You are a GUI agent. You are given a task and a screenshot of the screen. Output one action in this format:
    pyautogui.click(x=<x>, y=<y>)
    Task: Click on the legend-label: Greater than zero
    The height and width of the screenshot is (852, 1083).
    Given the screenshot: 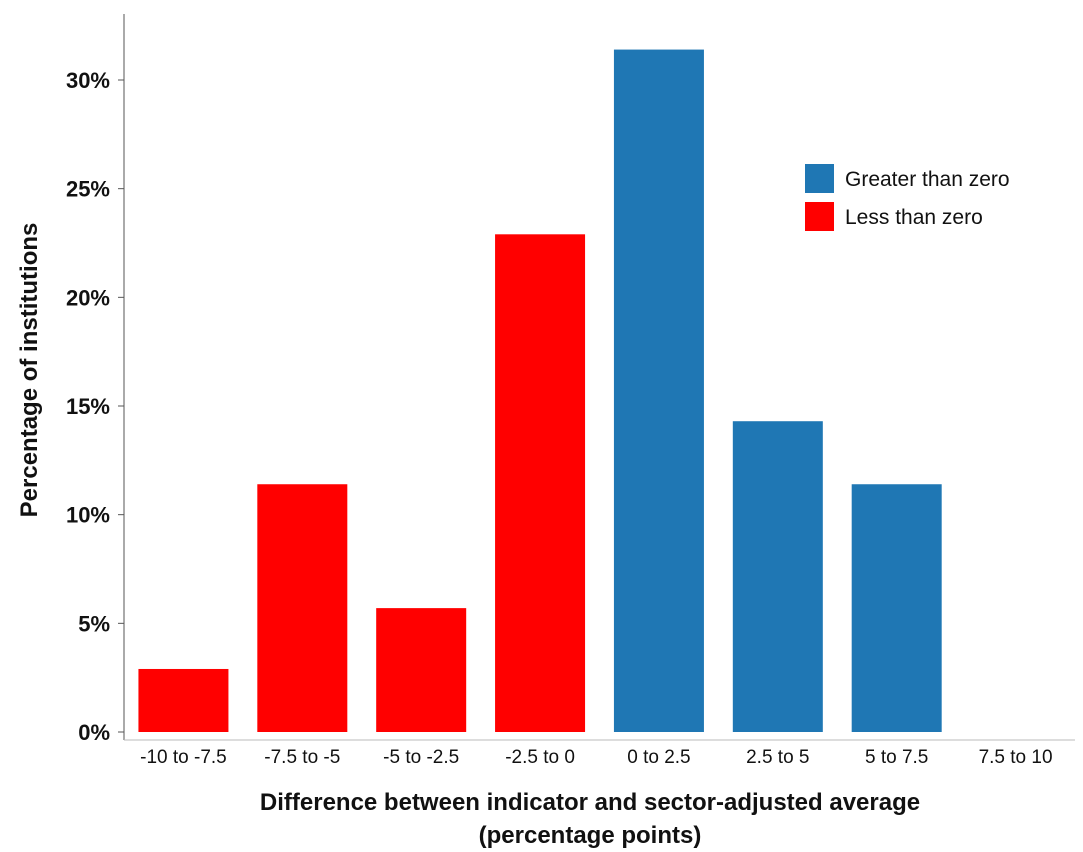 What is the action you would take?
    pyautogui.click(x=927, y=179)
    